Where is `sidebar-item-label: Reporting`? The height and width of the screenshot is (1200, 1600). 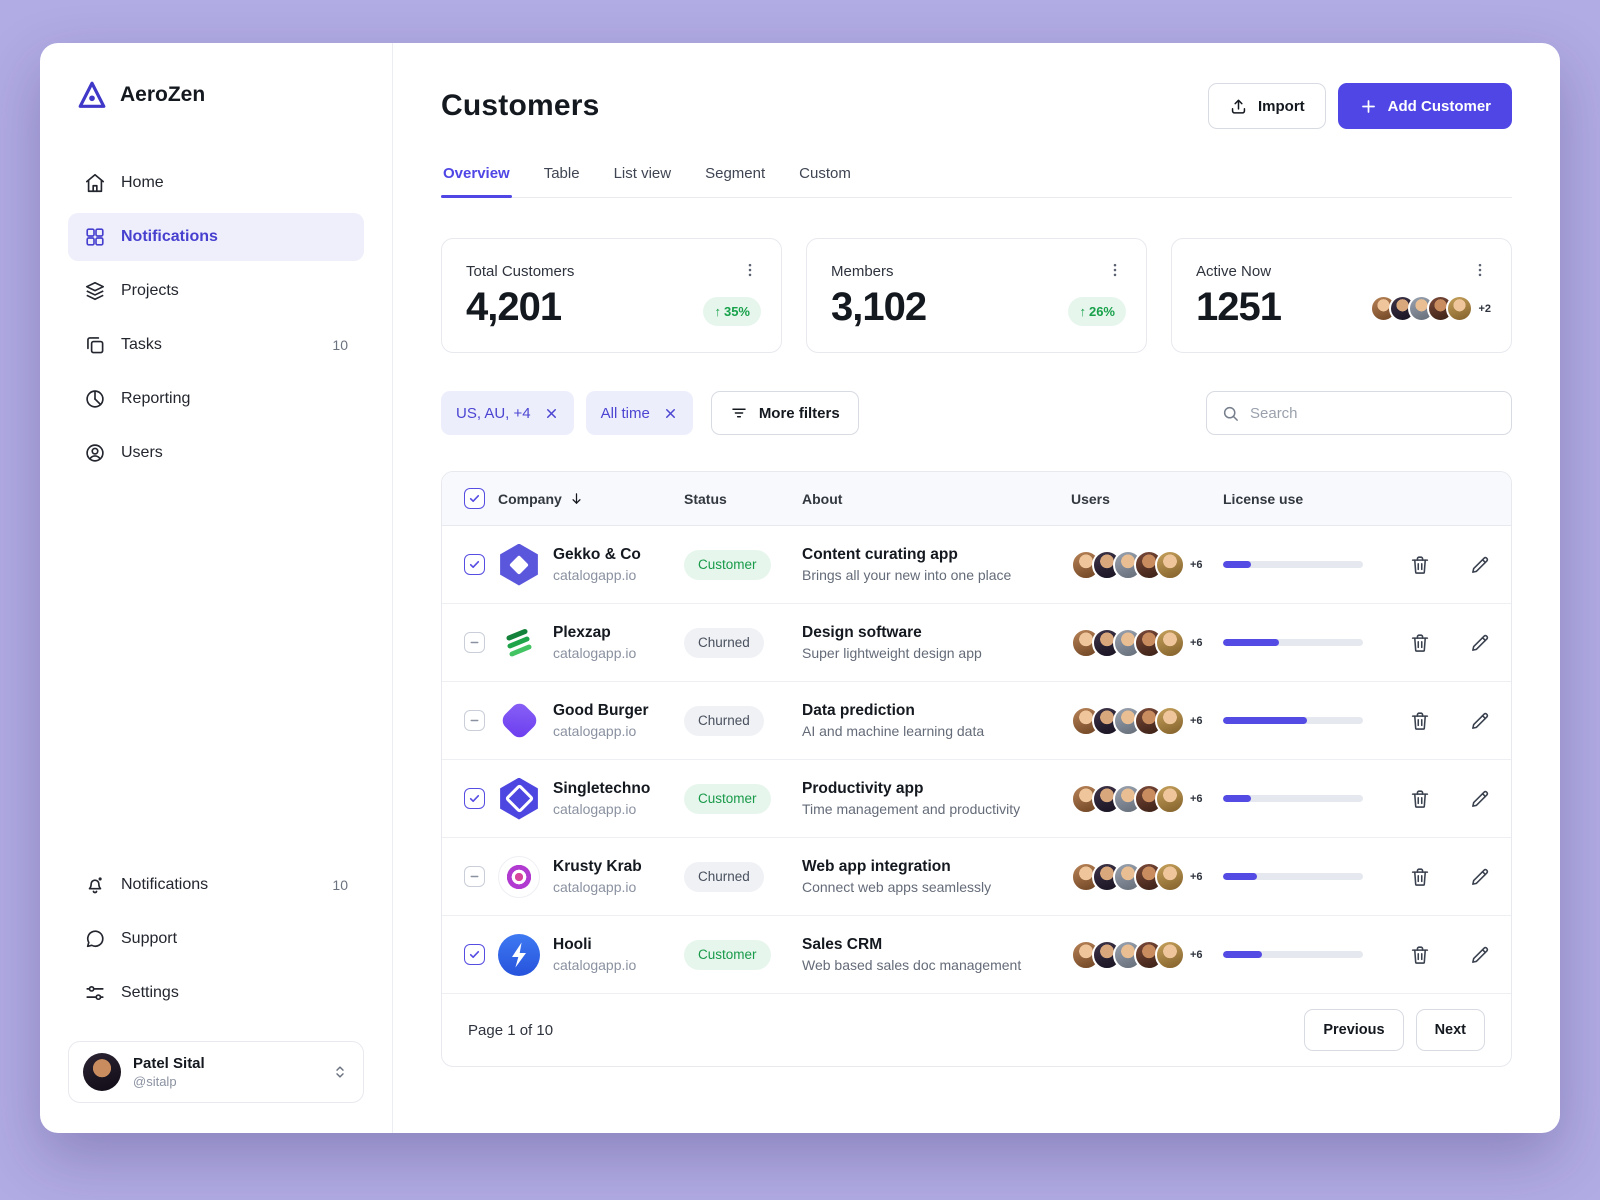 sidebar-item-label: Reporting is located at coordinates (156, 398).